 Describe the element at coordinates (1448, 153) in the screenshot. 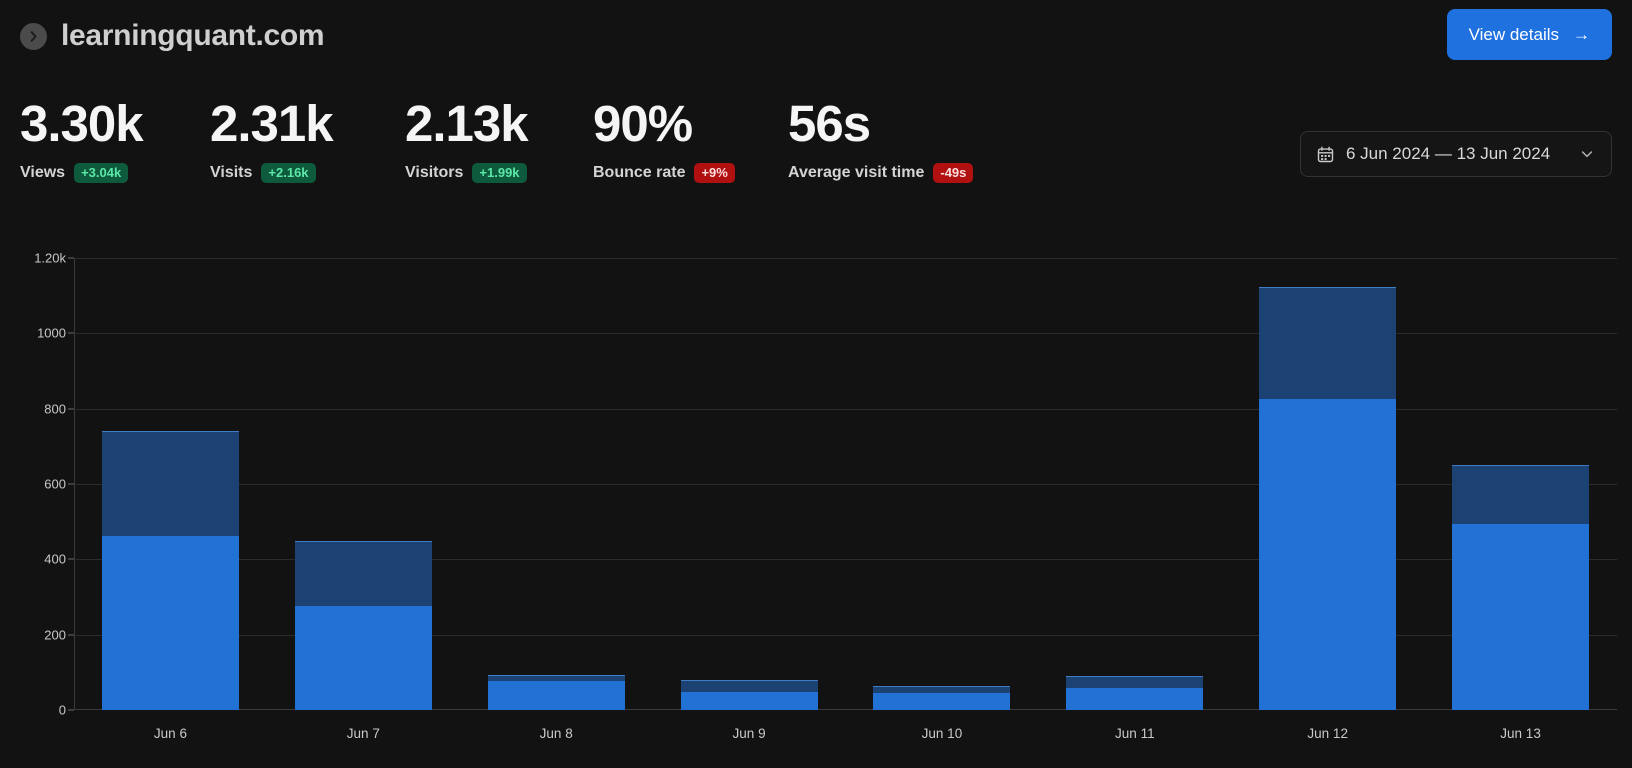

I see `date-range-text: 6 Jun 2024 — 13 Jun 2024` at that location.